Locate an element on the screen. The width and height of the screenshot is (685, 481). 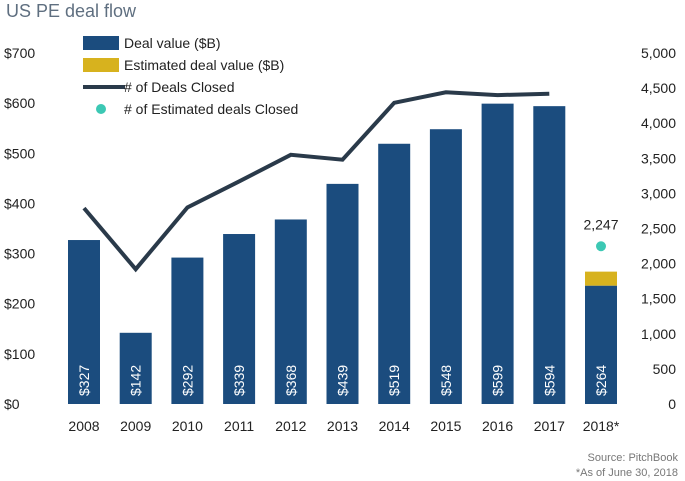
bar-data-label: $292 is located at coordinates (187, 380).